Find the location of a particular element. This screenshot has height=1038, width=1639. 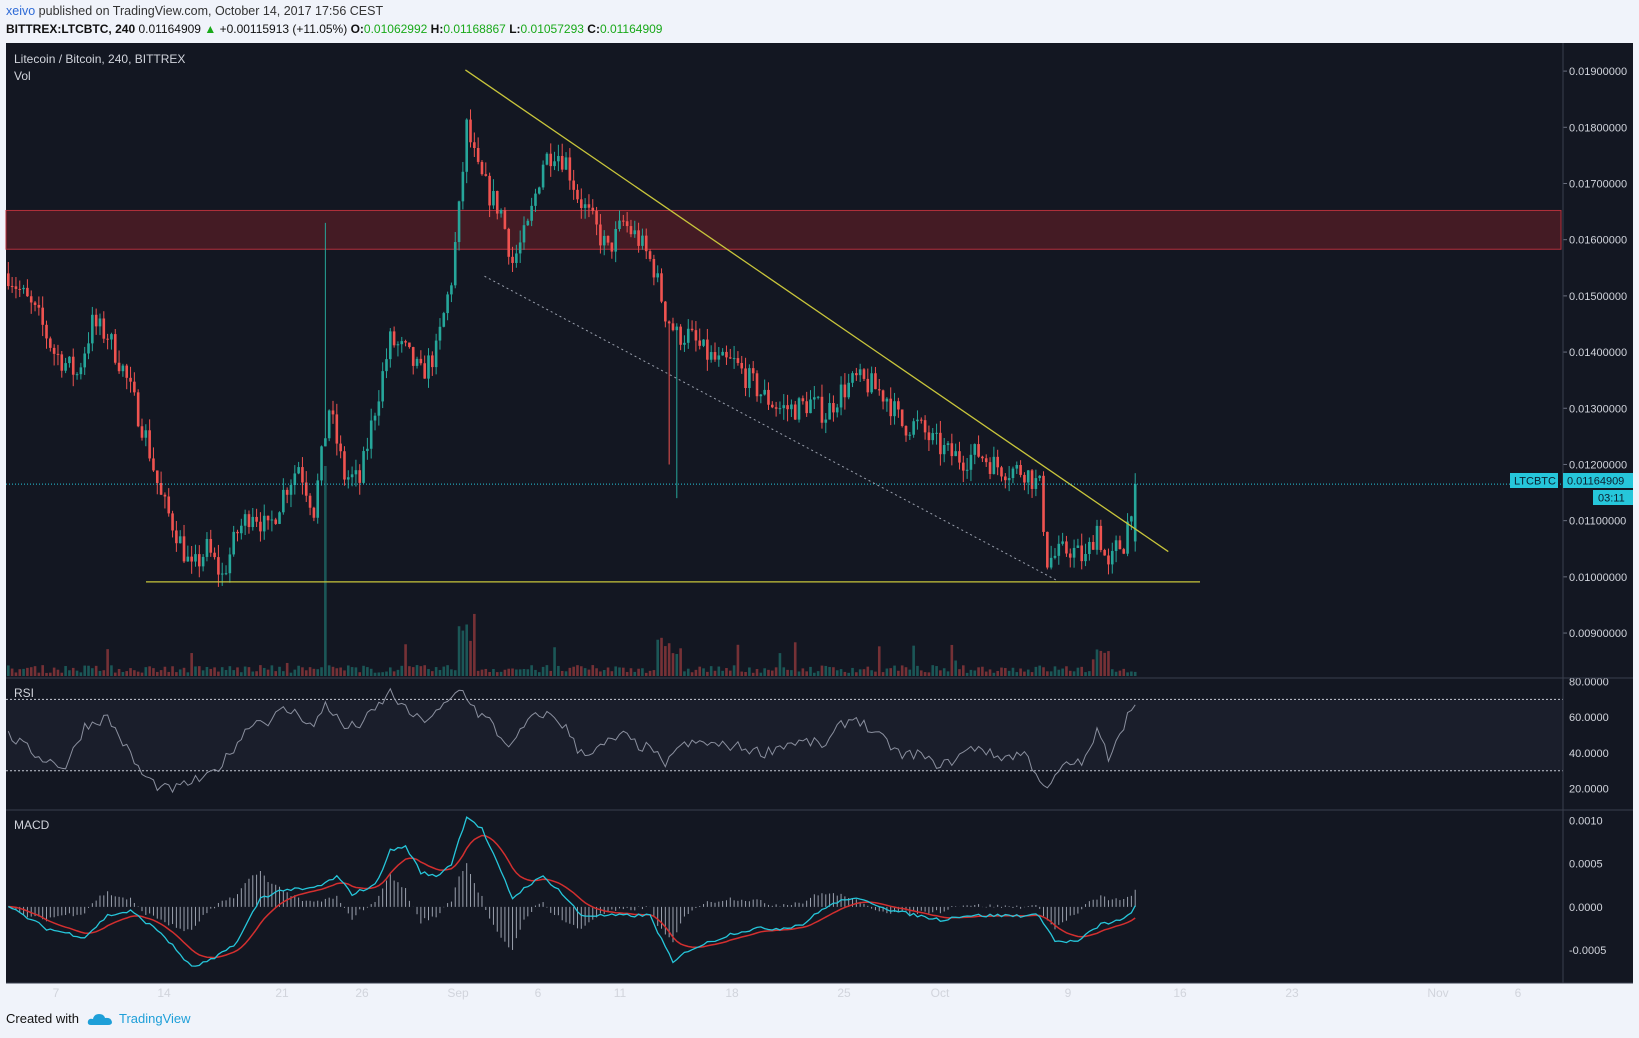

tradingview-cloud-icon is located at coordinates (100, 1019).